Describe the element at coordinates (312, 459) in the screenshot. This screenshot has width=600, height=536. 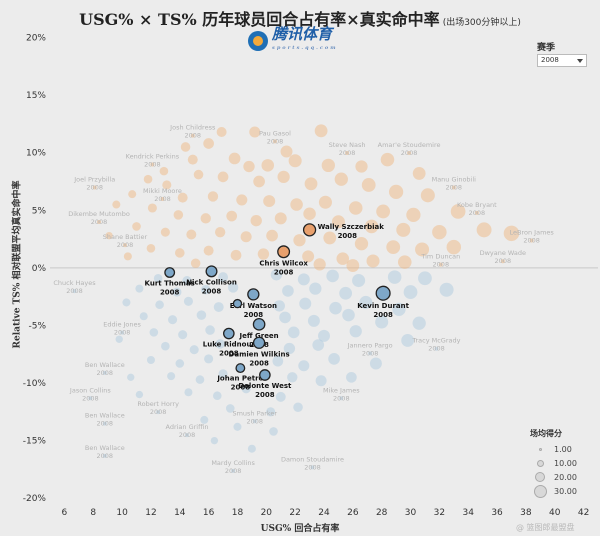
I see `faded-point-label: Damon Stoudamire` at that location.